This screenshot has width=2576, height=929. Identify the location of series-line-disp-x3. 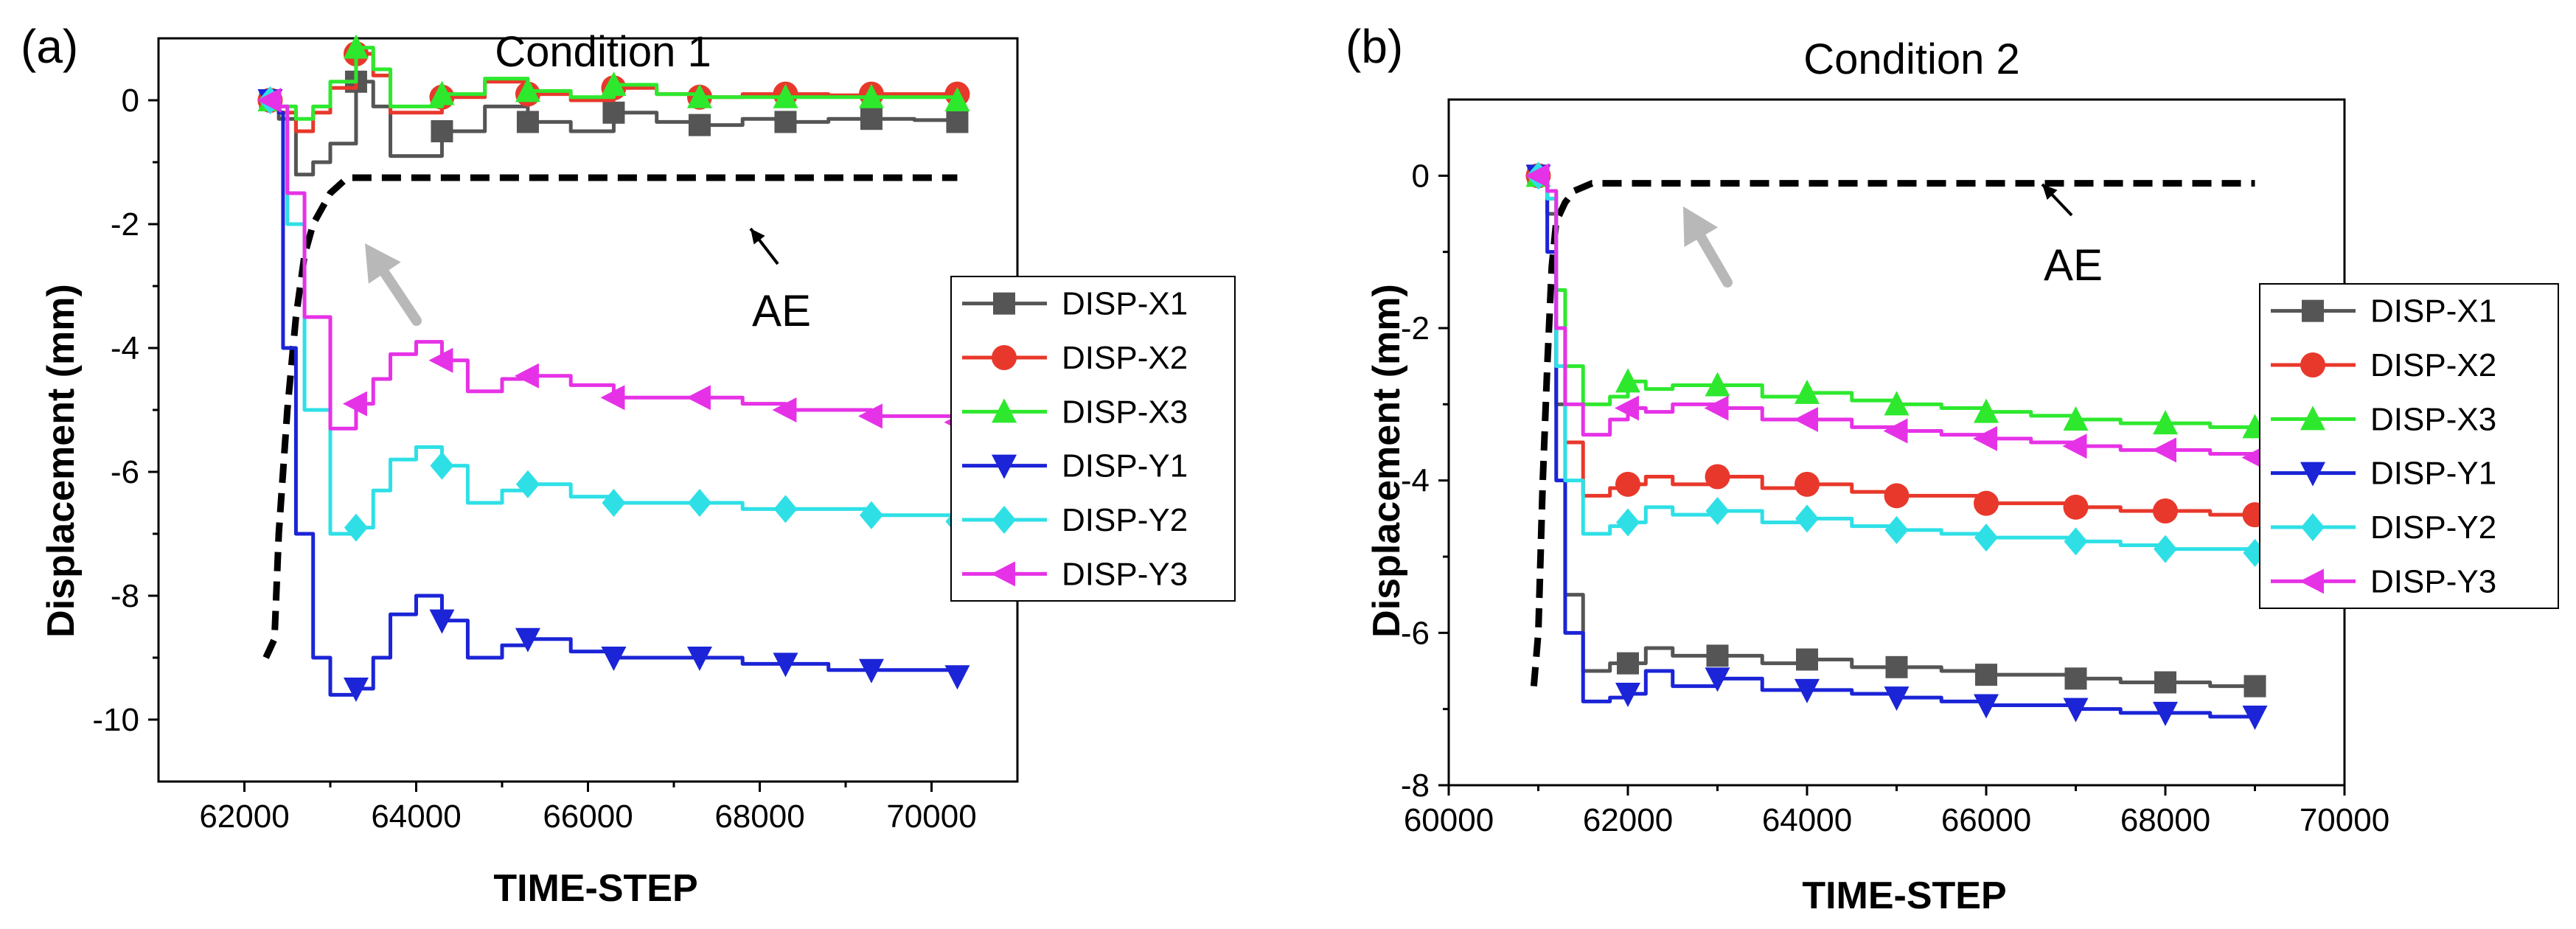
(614, 83).